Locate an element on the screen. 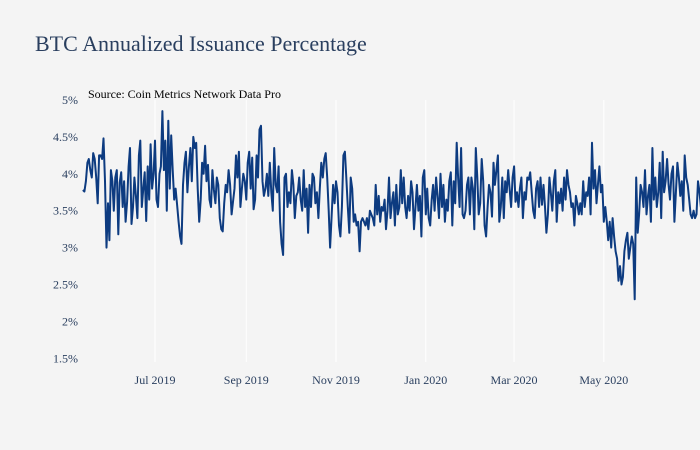 The height and width of the screenshot is (450, 700). chart-title: BTC Annualized Issuance Percentage is located at coordinates (201, 43).